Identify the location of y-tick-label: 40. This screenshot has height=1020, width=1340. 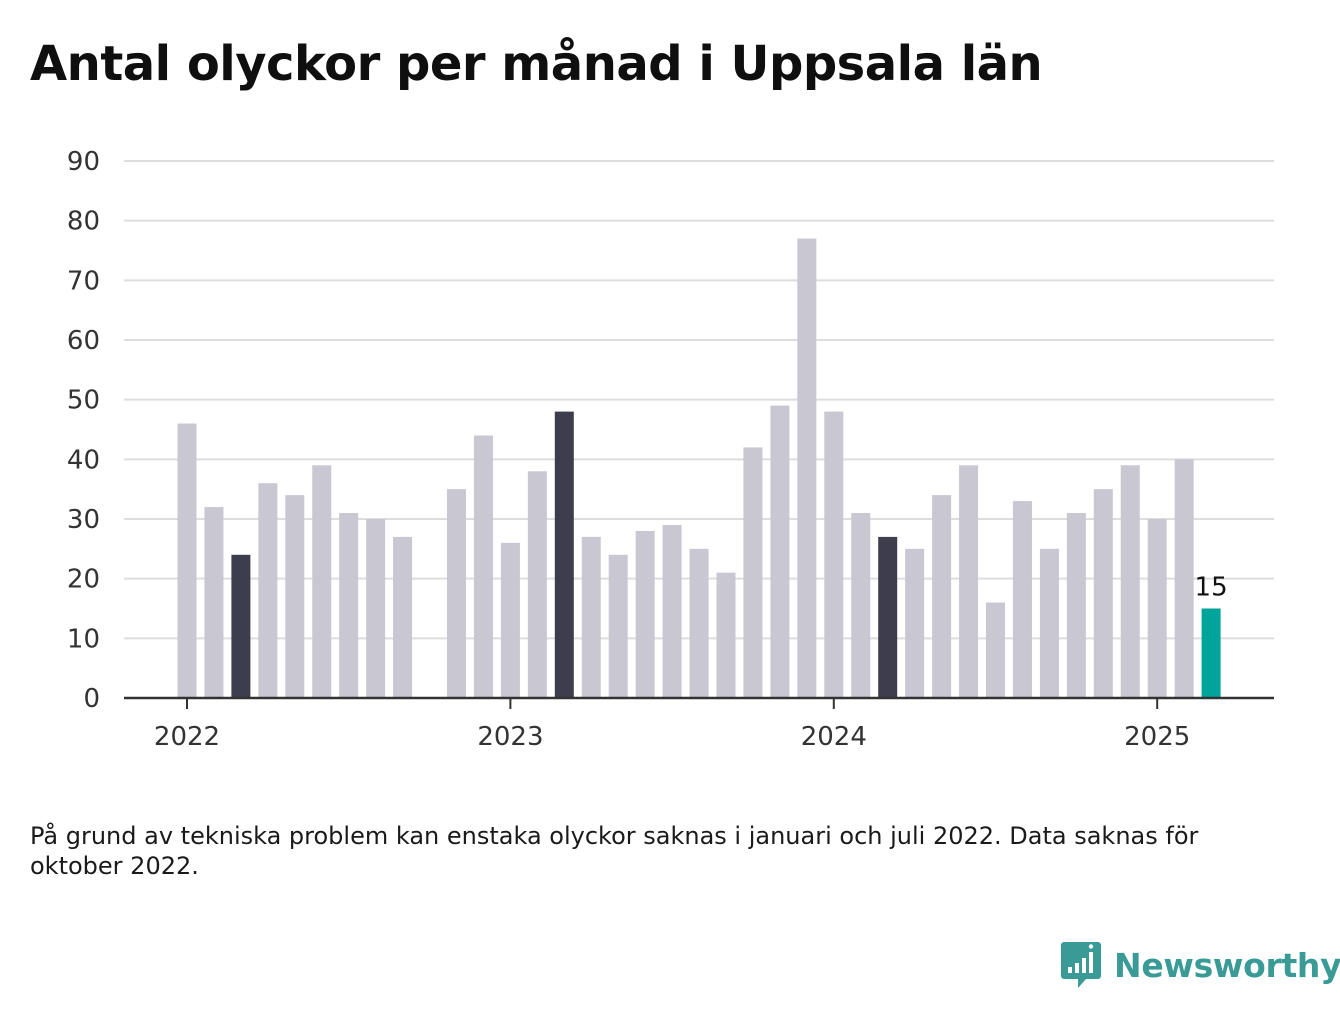
(83, 460).